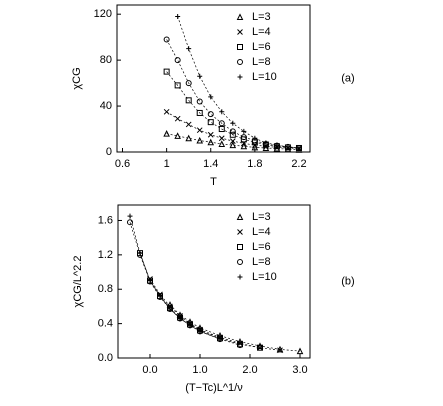 The width and height of the screenshot is (443, 406). I want to click on x-tick-label: 2.2, so click(298, 164).